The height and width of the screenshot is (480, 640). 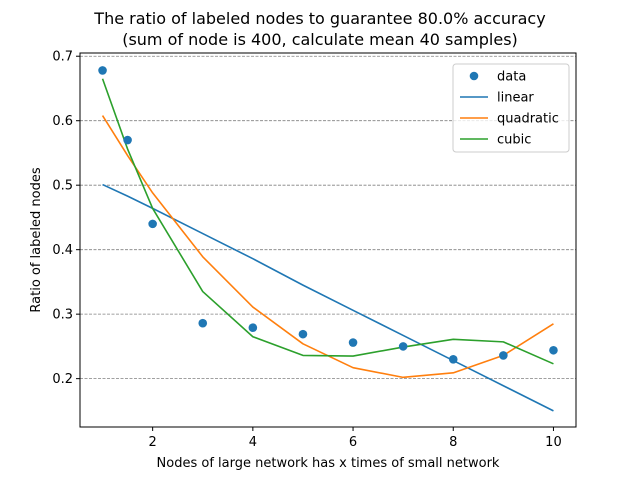 What do you see at coordinates (153, 442) in the screenshot?
I see `x-tick-label: 2` at bounding box center [153, 442].